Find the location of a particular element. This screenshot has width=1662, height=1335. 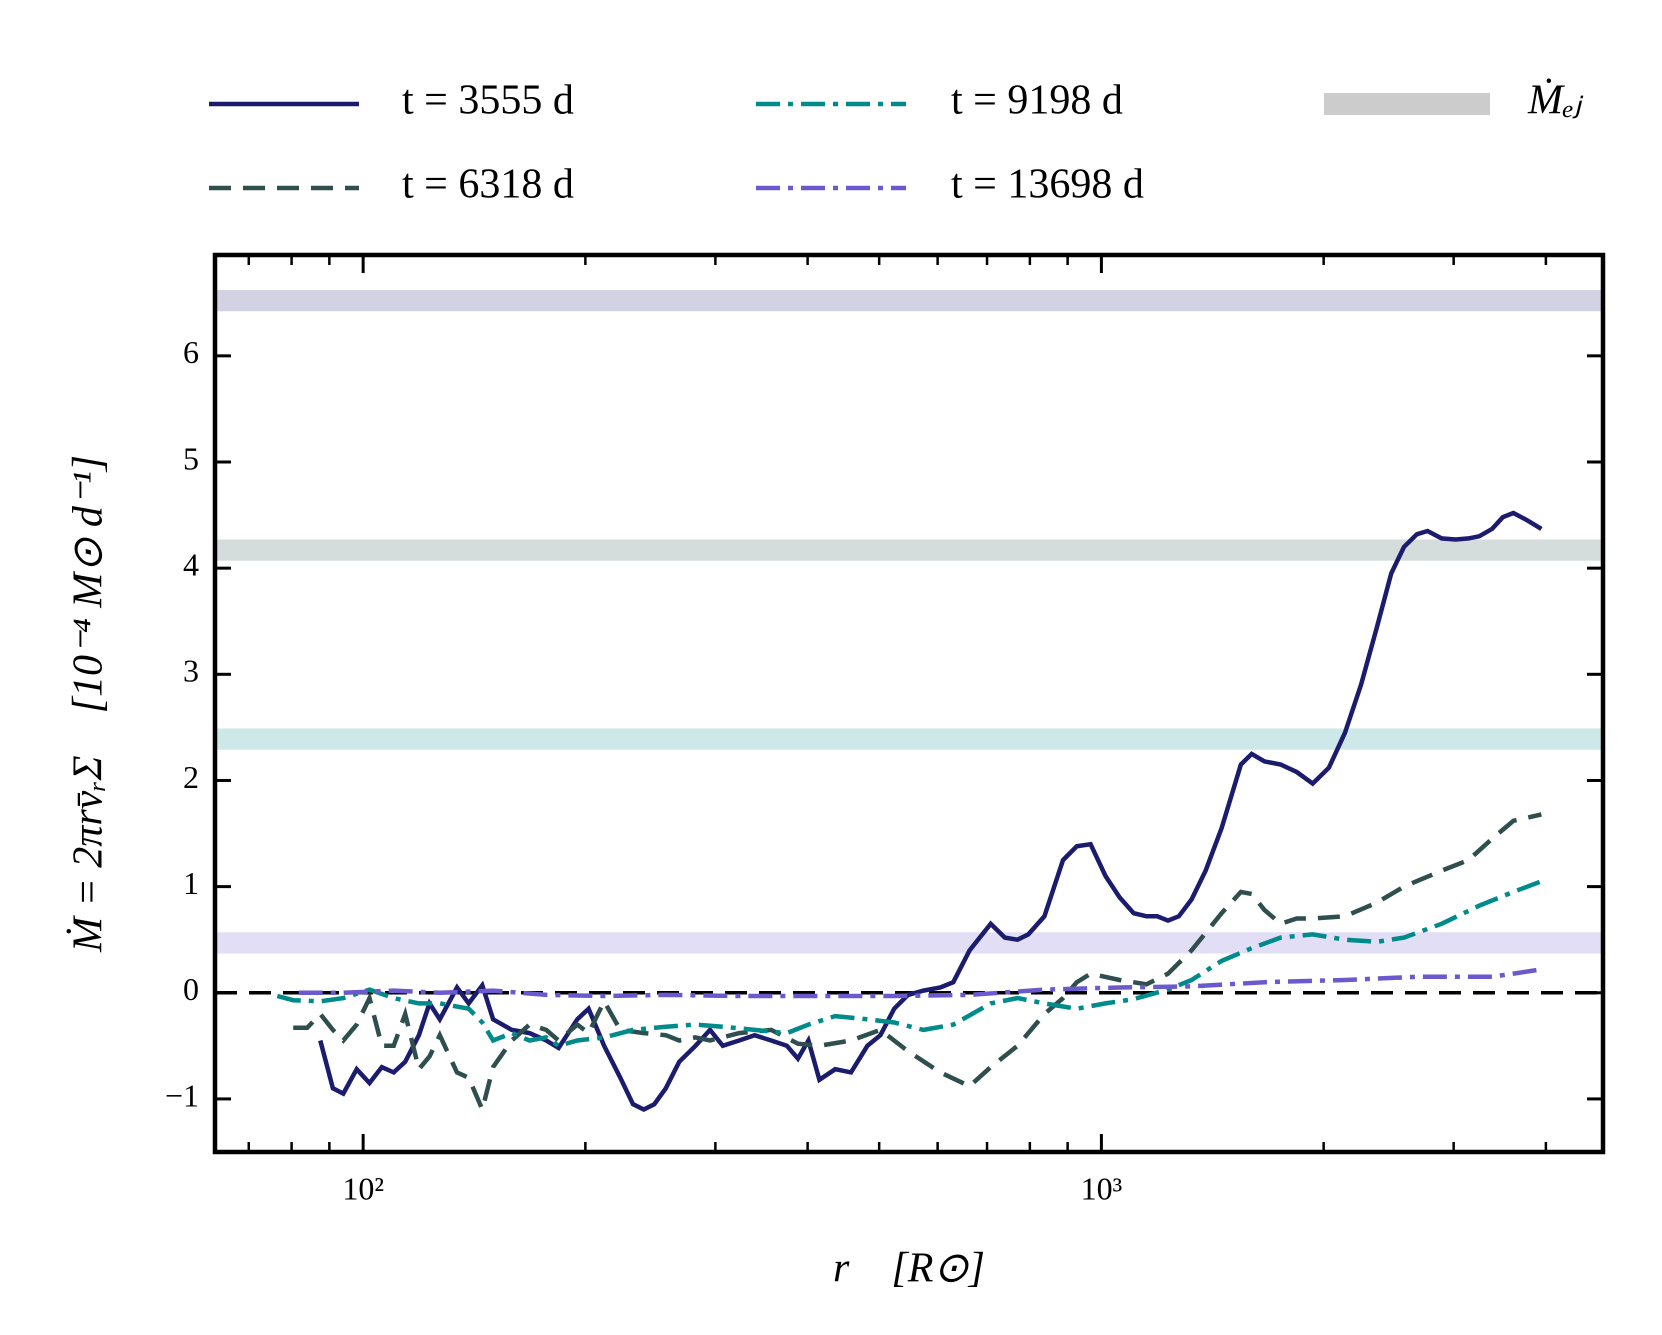

legend-label: Ṁₑⱼ is located at coordinates (1555, 101).